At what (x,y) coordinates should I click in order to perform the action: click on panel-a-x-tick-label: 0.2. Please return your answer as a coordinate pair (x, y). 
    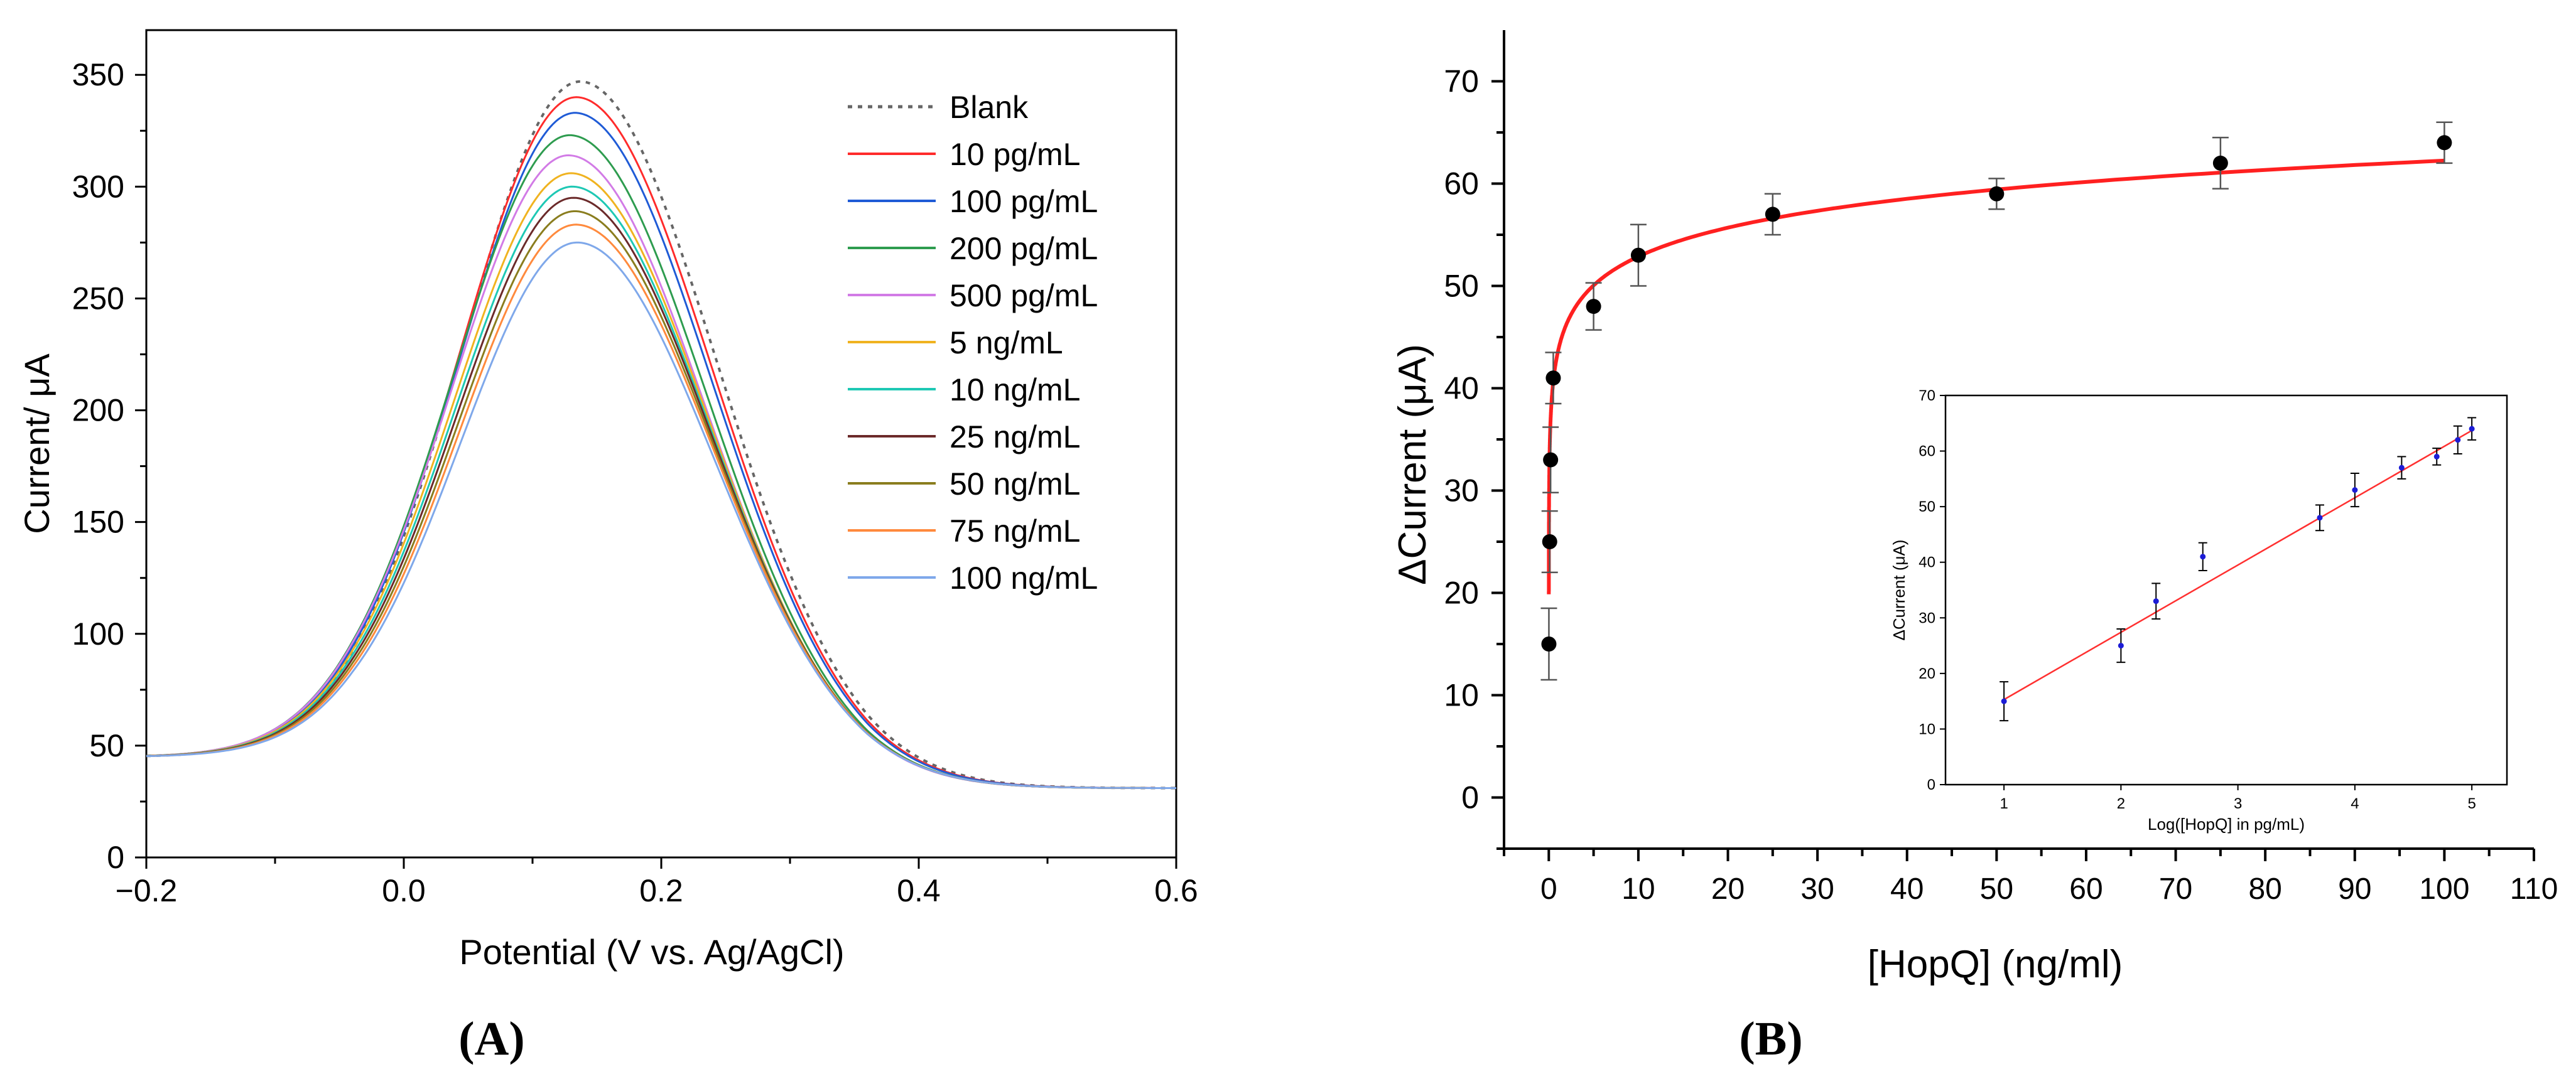
    Looking at the image, I should click on (661, 891).